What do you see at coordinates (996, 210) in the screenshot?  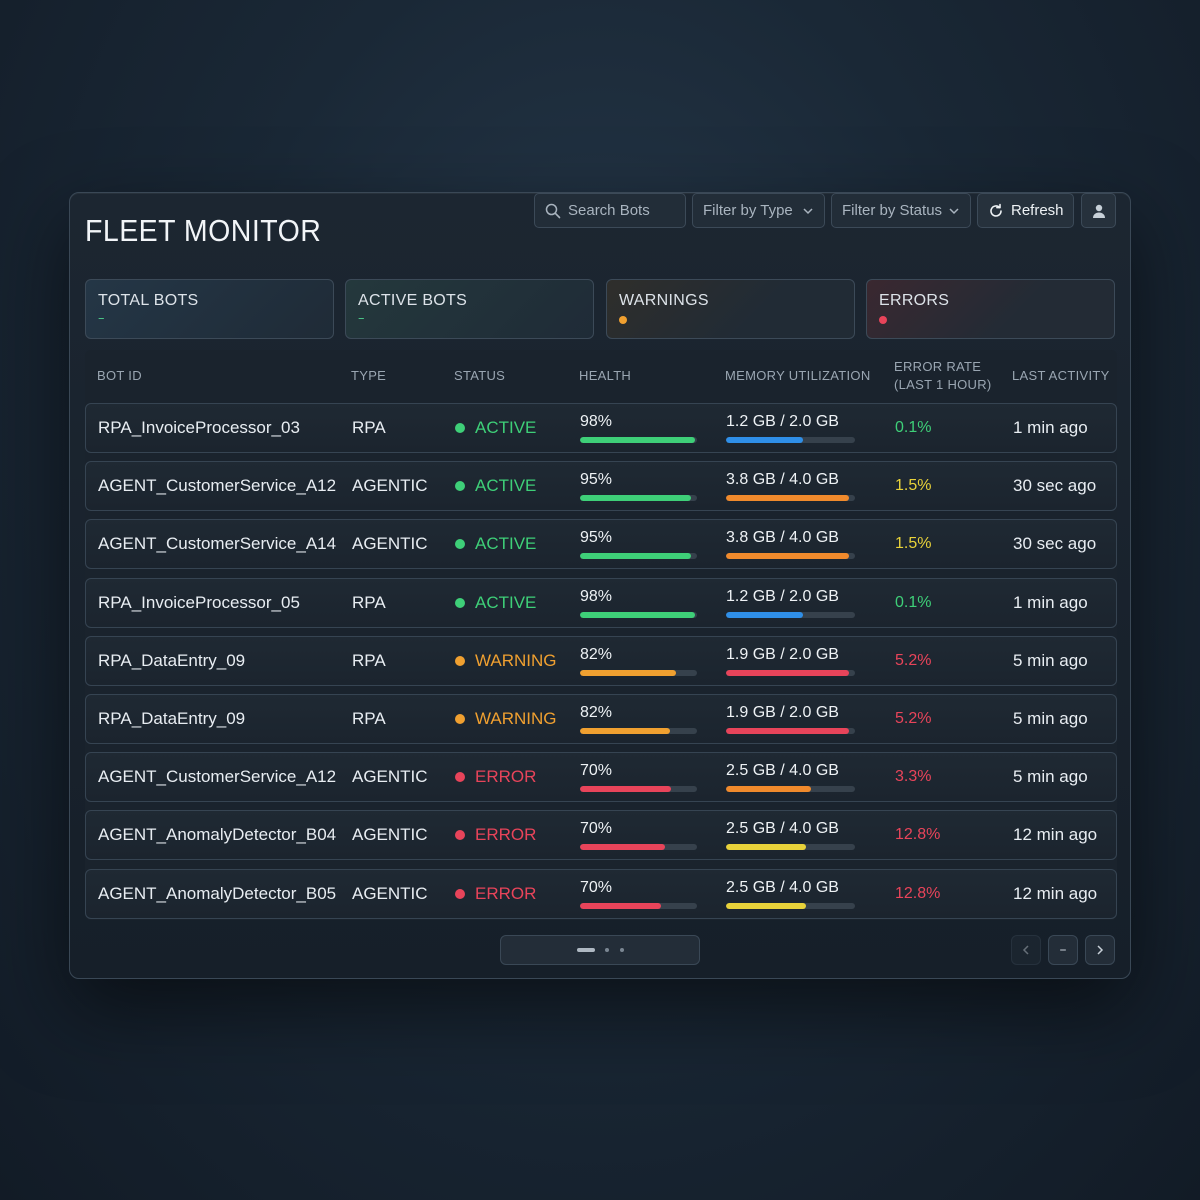 I see `refresh-icon` at bounding box center [996, 210].